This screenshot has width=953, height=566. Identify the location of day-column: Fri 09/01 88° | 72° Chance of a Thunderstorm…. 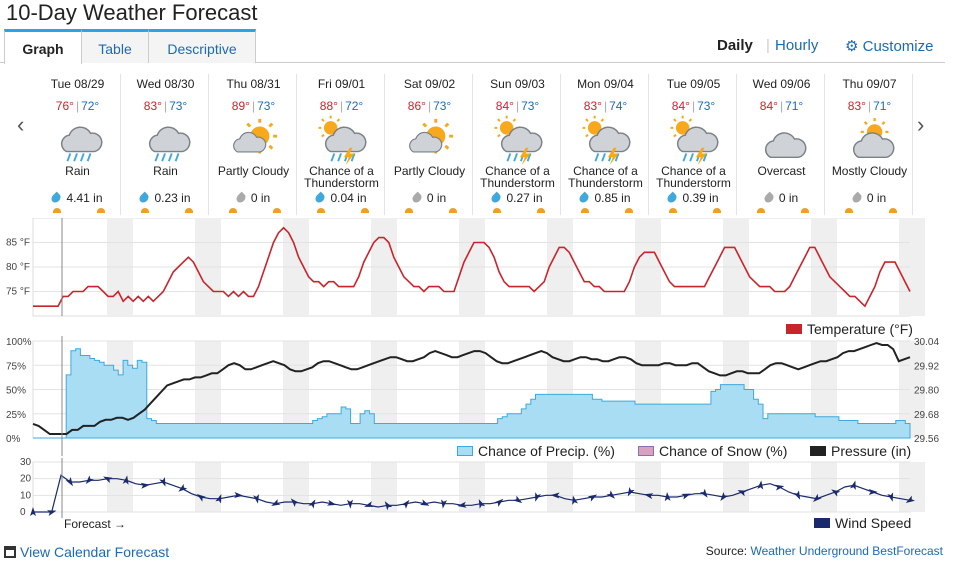
(342, 144).